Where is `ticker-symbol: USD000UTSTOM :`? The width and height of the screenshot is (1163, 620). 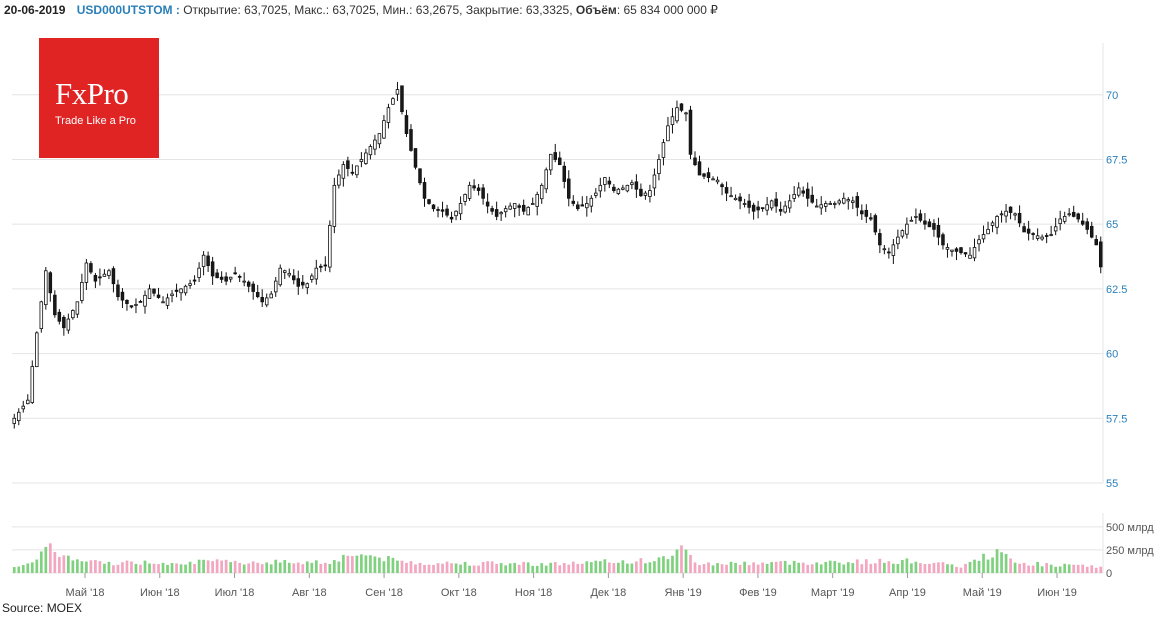 ticker-symbol: USD000UTSTOM : is located at coordinates (128, 10).